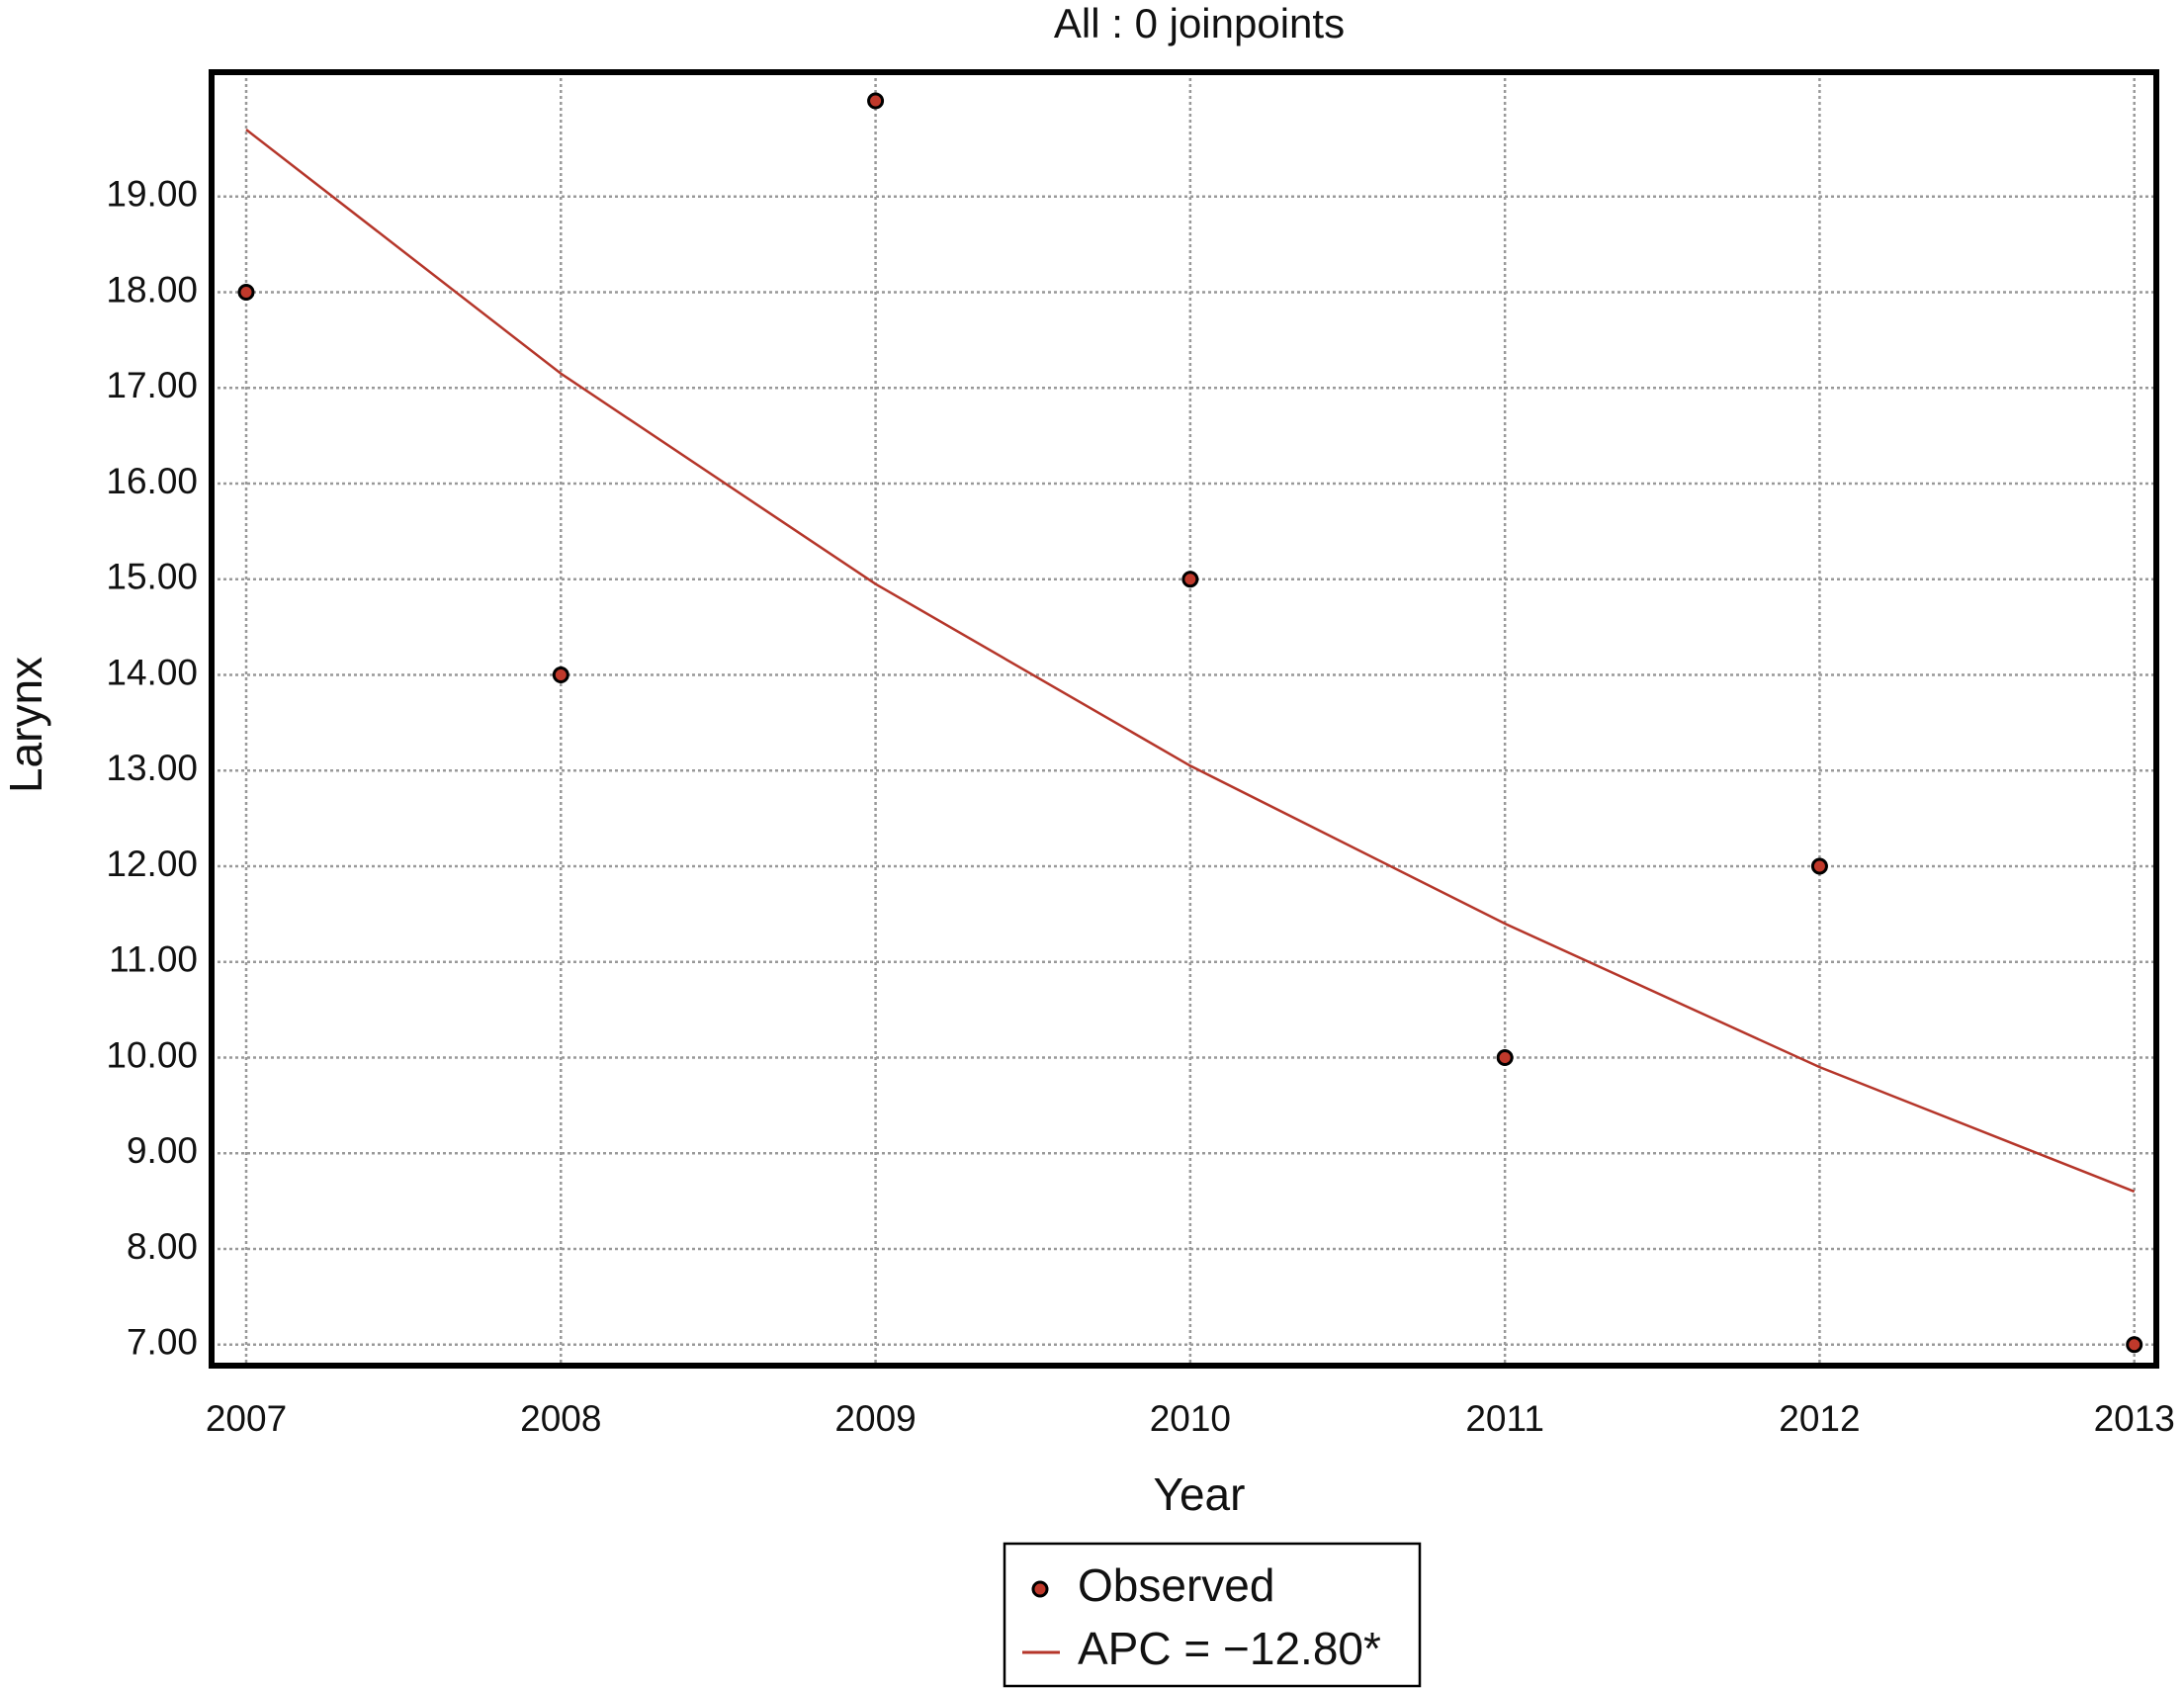 The height and width of the screenshot is (1688, 2184). I want to click on y-tick-label: 17.00, so click(152, 385).